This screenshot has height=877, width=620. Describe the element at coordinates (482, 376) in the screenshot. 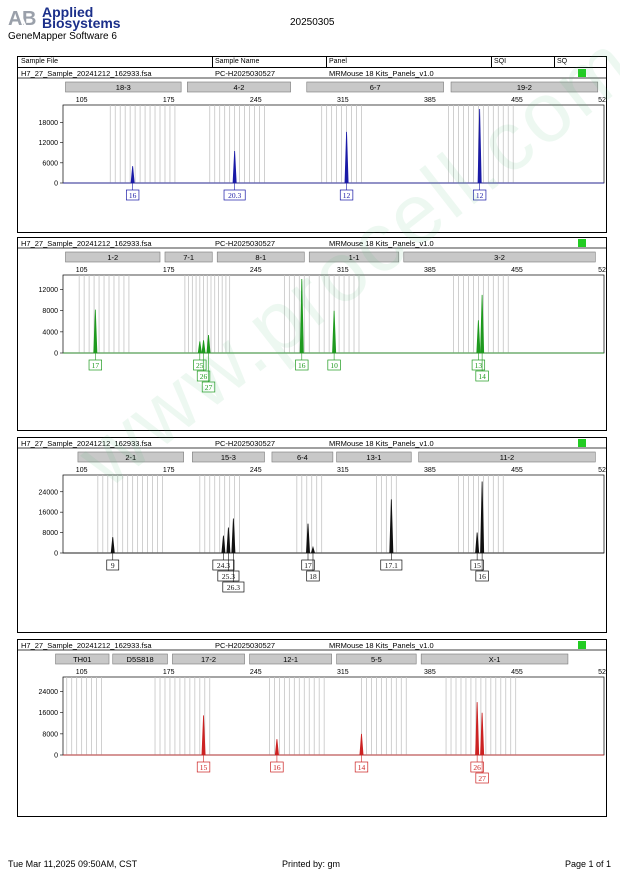

I see `allele-call-label: 14` at that location.